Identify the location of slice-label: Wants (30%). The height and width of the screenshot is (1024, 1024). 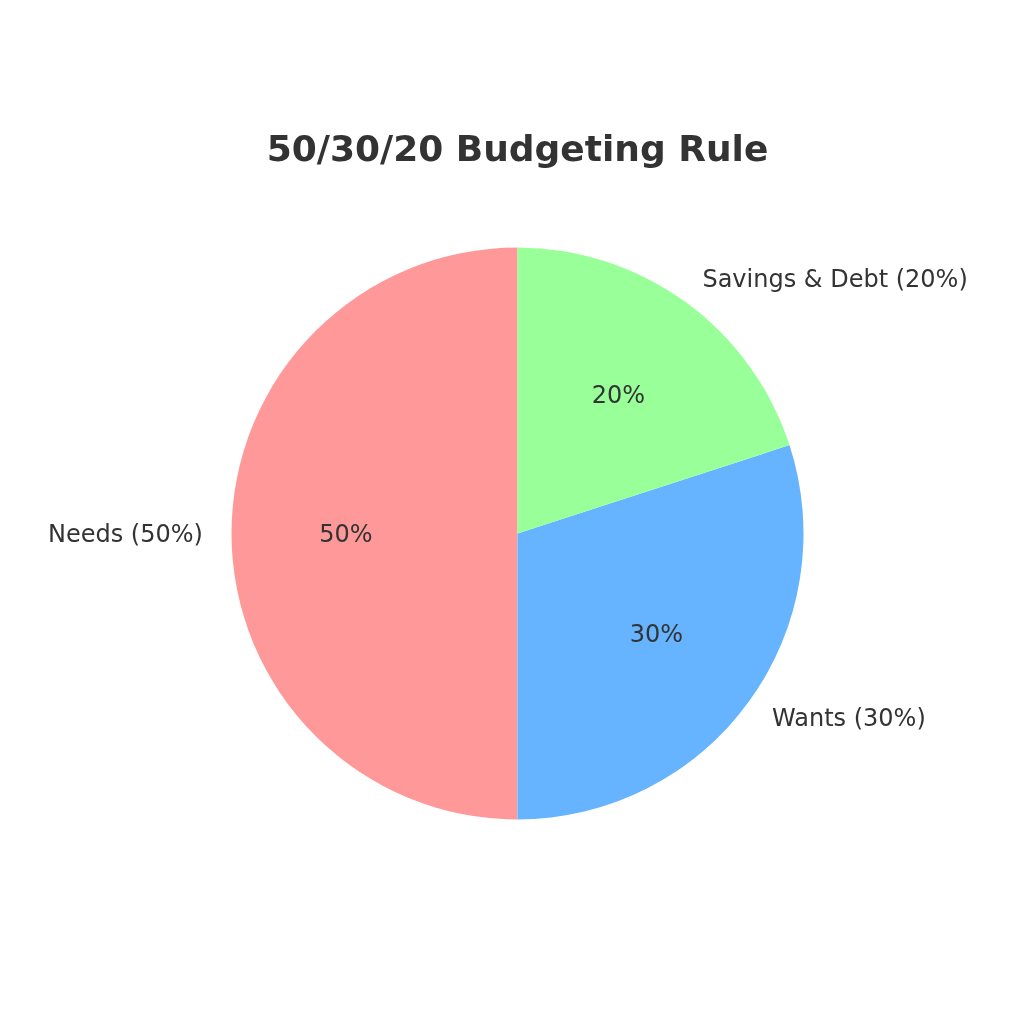
(849, 718).